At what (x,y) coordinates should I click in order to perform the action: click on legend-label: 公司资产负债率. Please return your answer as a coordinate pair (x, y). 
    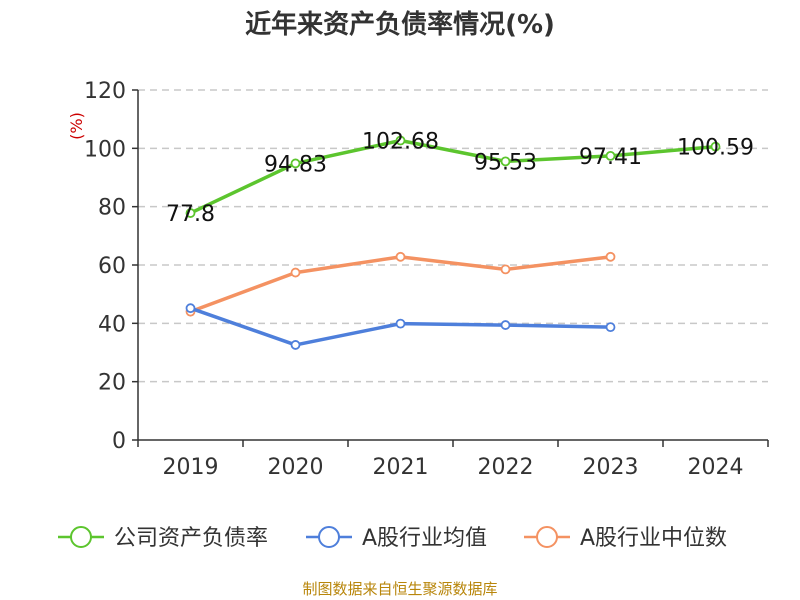
    Looking at the image, I should click on (191, 538).